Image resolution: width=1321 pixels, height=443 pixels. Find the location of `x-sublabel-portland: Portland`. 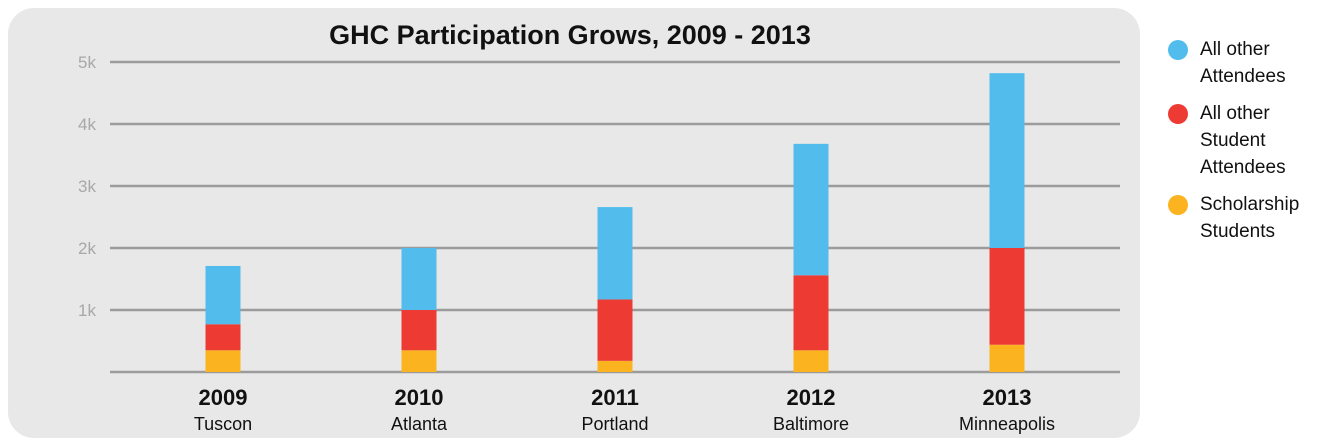

x-sublabel-portland: Portland is located at coordinates (614, 424).